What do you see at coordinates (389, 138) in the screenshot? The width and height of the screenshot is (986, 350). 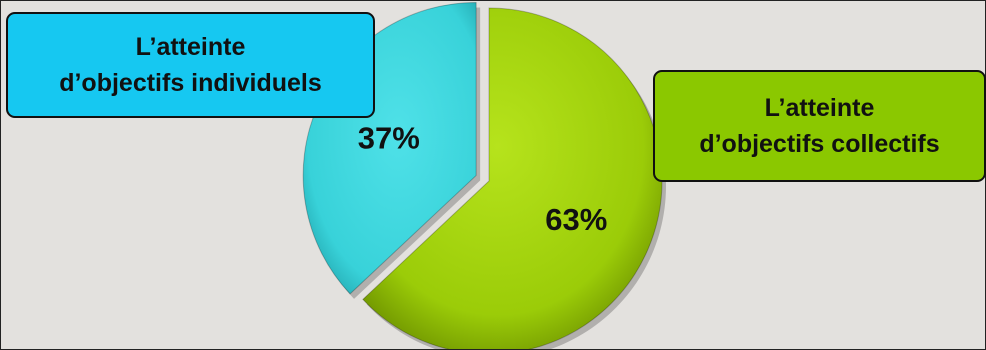 I see `value-label-individuels: 37%` at bounding box center [389, 138].